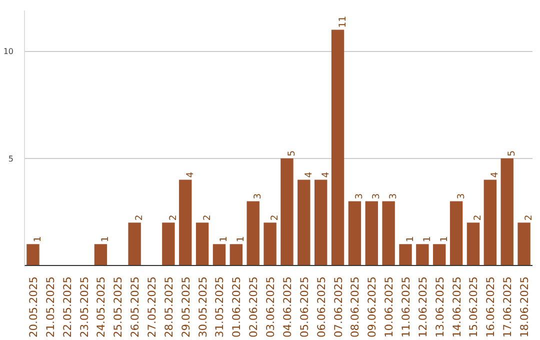  Describe the element at coordinates (439, 307) in the screenshot. I see `x-tick-label: 13.06.2025` at that location.